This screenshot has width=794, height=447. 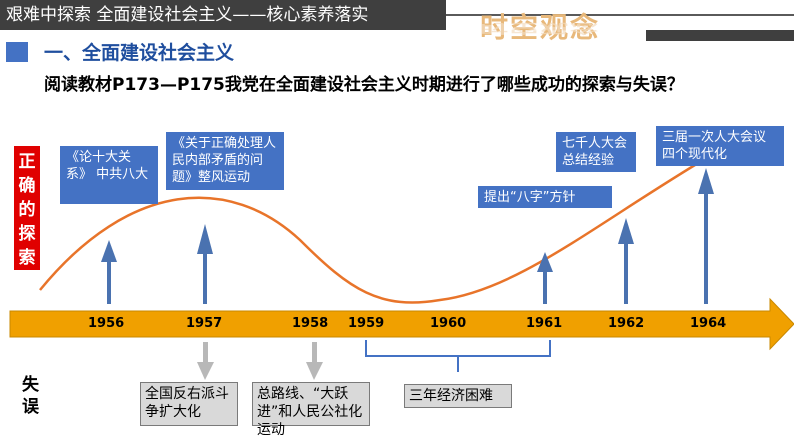 What do you see at coordinates (458, 396) in the screenshot?
I see `mistake-box: 三年经济困难` at bounding box center [458, 396].